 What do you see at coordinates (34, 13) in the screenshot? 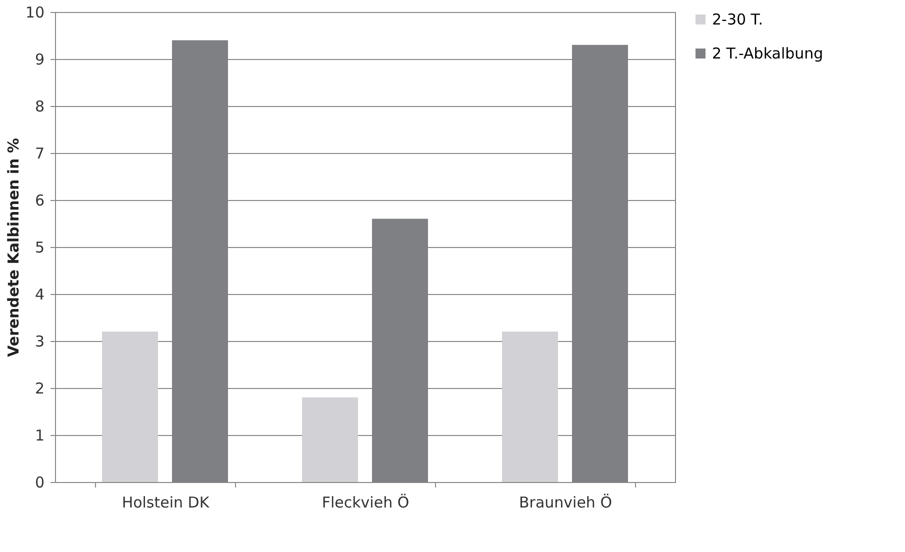
I see `y-tick-label: 10` at bounding box center [34, 13].